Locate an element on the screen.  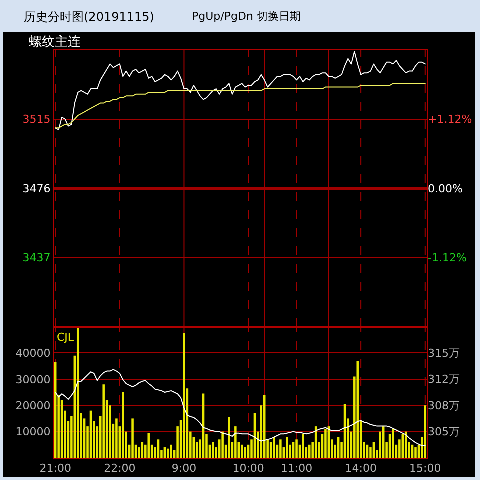
x-tick-label: 11:00 is located at coordinates (296, 469).